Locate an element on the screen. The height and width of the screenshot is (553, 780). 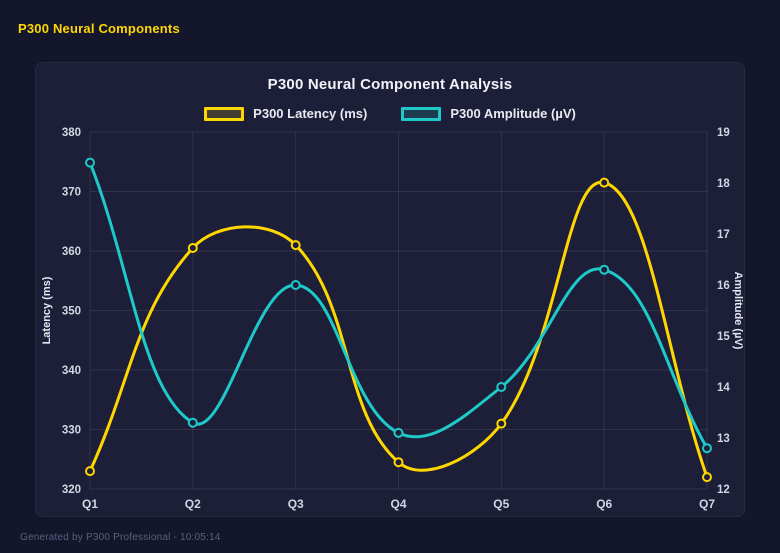
legend-item-amplitude: P300 Amplitude (µV) is located at coordinates (488, 113).